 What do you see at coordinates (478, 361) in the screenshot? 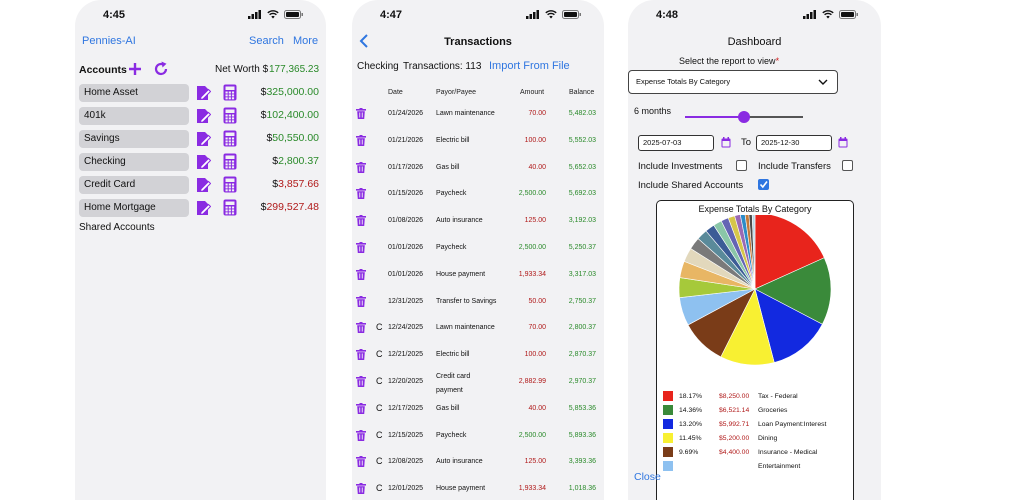
I see `transaction-row: C 12/21/2025 Electric bill 100.00 2,870.37` at bounding box center [478, 361].